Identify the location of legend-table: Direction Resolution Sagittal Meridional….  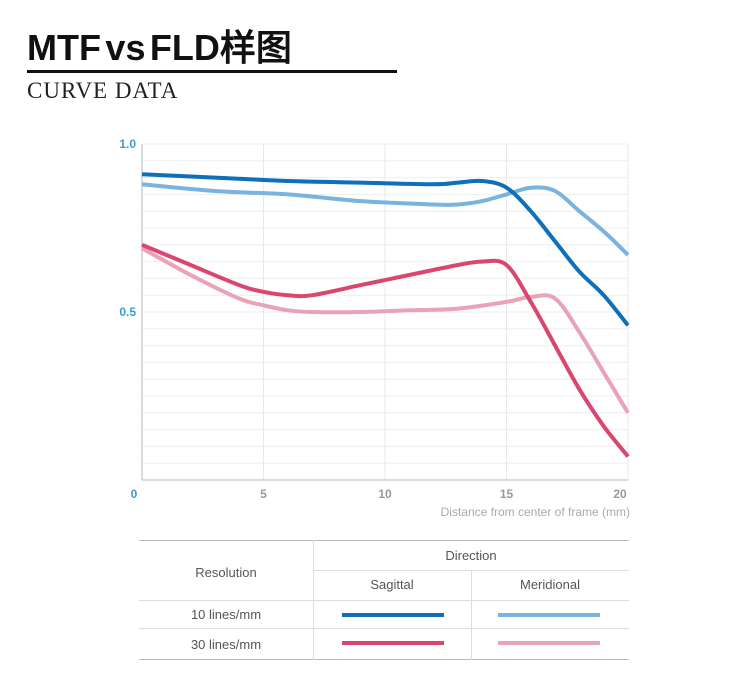
(384, 600).